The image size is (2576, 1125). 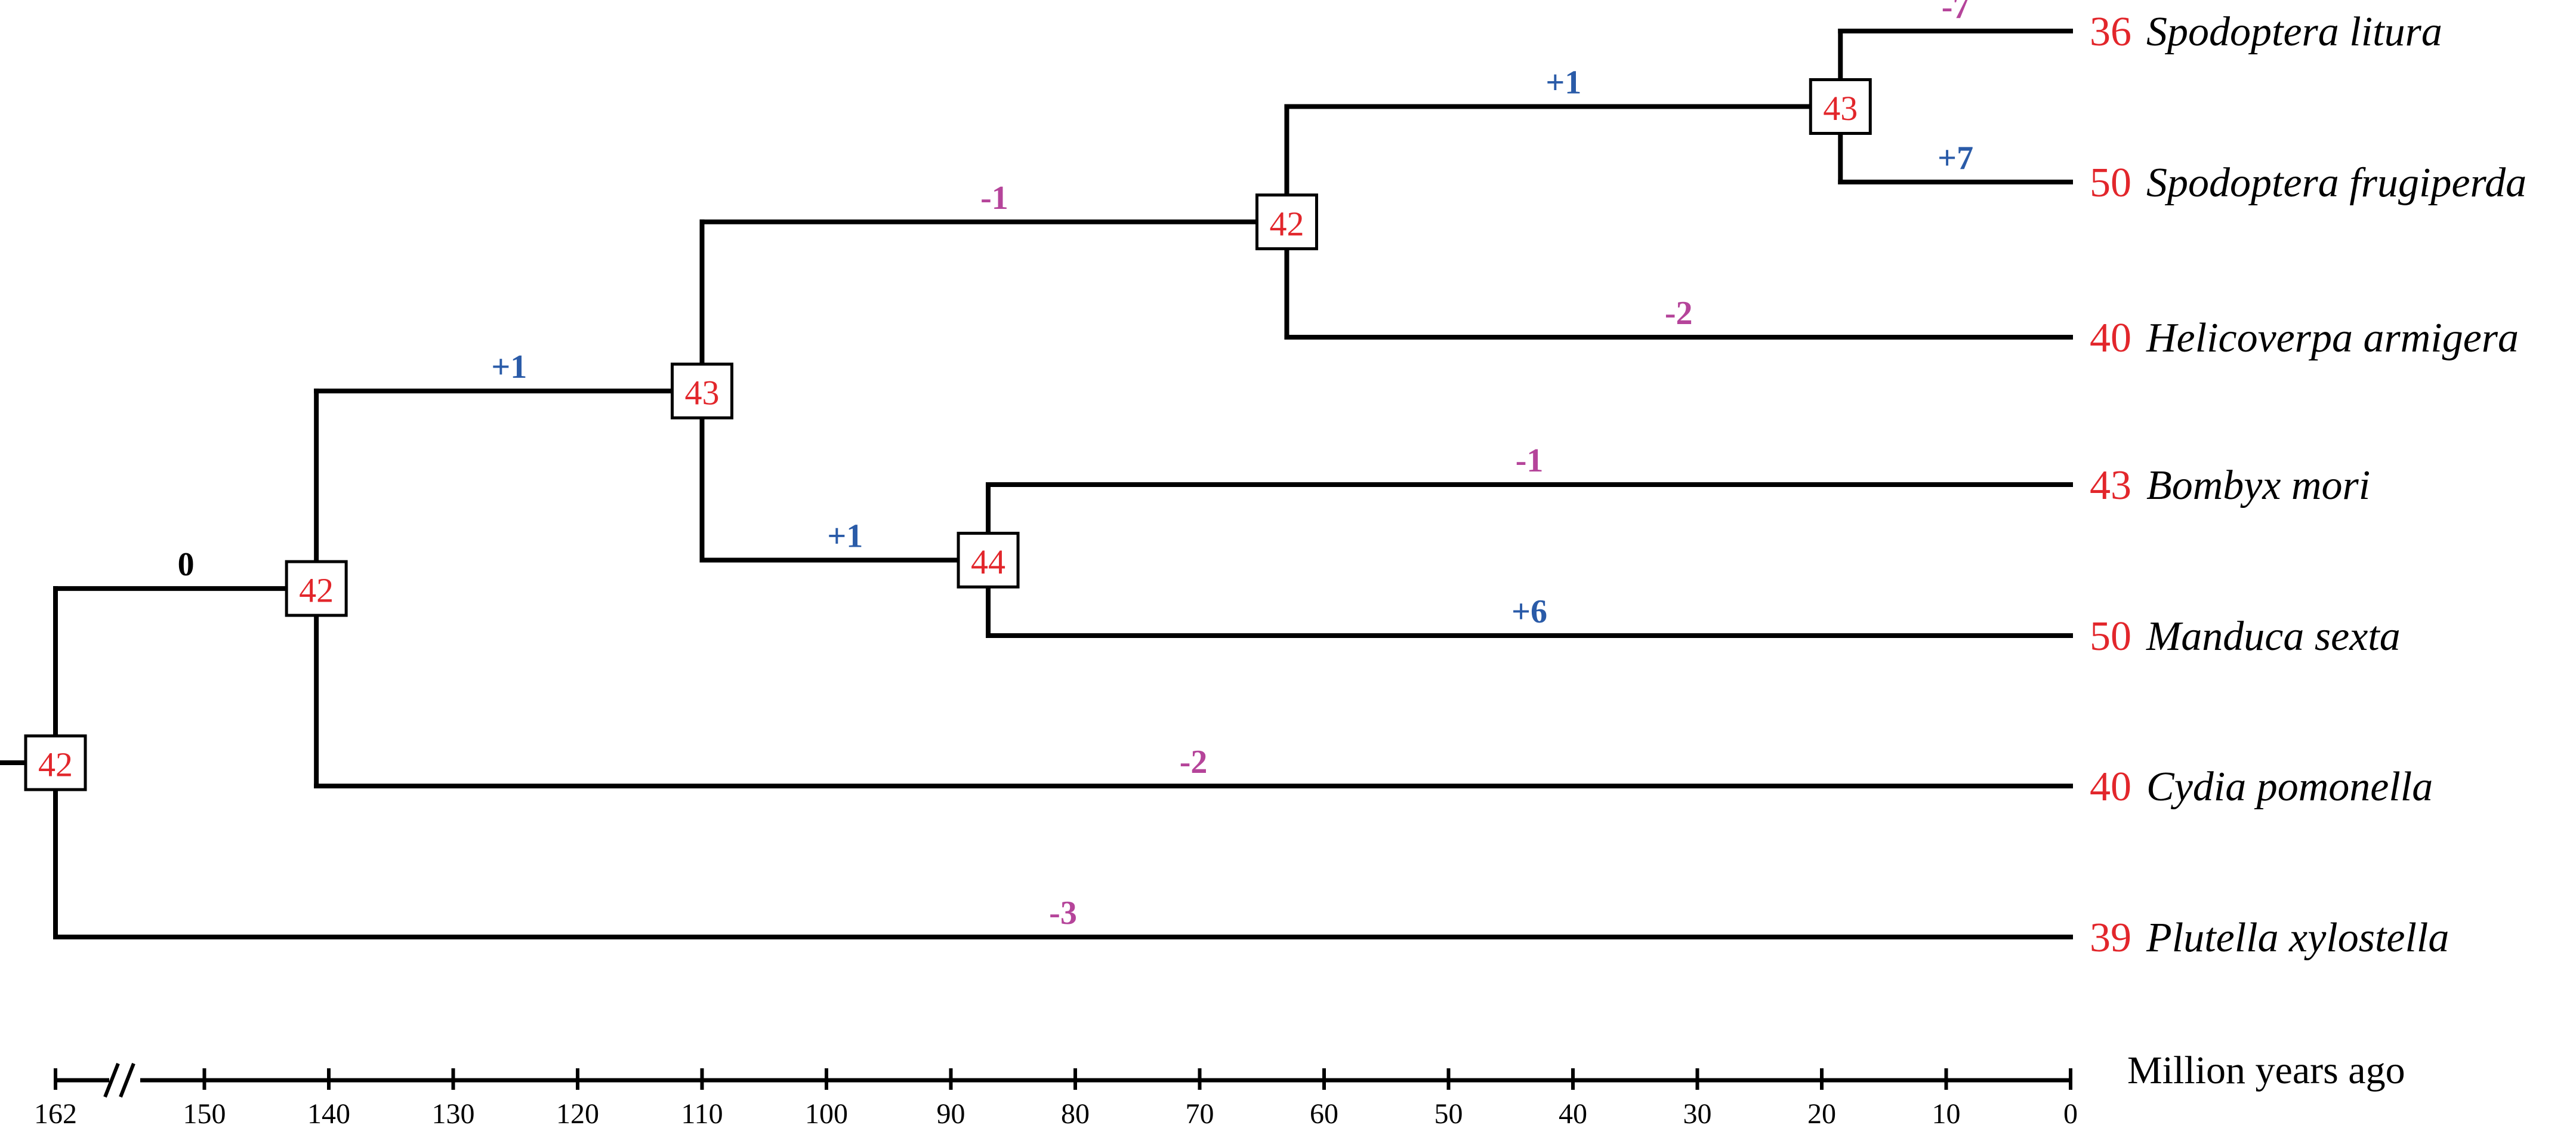 What do you see at coordinates (2111, 636) in the screenshot?
I see `manduca-sexta-count: 50` at bounding box center [2111, 636].